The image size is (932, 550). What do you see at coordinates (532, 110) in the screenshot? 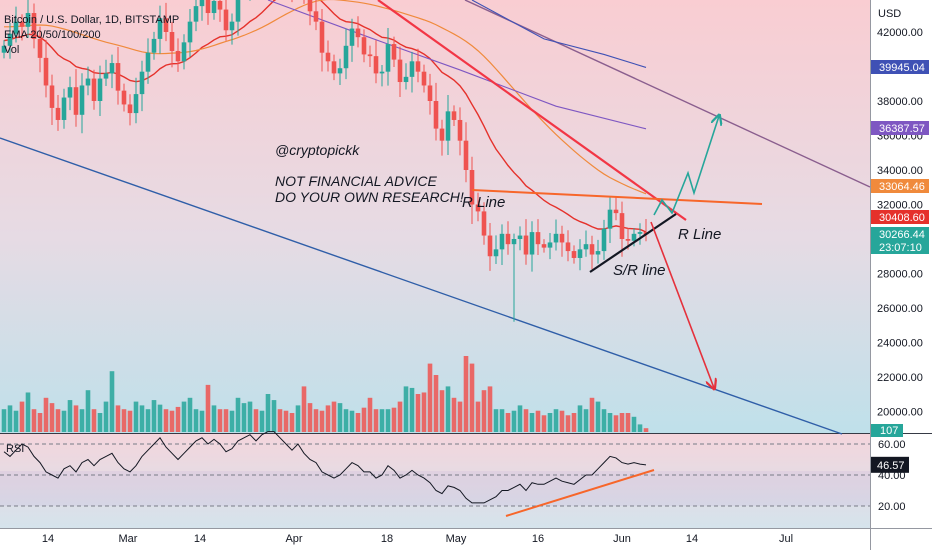
I see `red-descending-trendline` at bounding box center [532, 110].